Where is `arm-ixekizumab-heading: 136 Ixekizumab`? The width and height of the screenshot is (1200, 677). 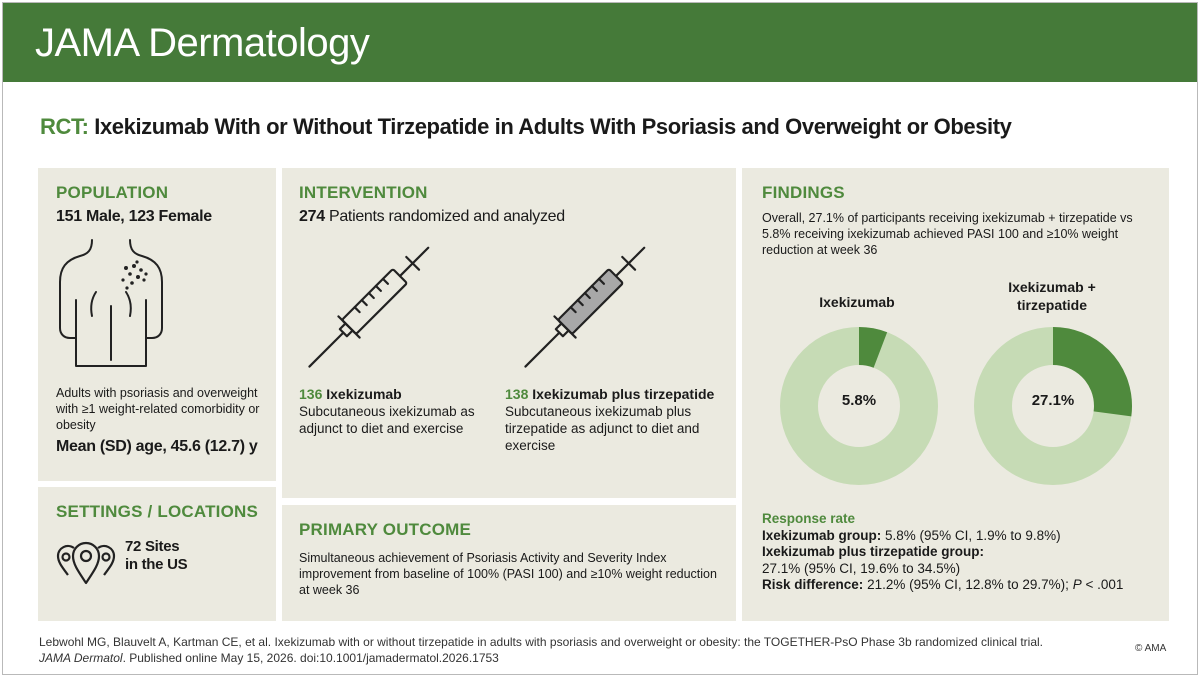 arm-ixekizumab-heading: 136 Ixekizumab is located at coordinates (399, 394).